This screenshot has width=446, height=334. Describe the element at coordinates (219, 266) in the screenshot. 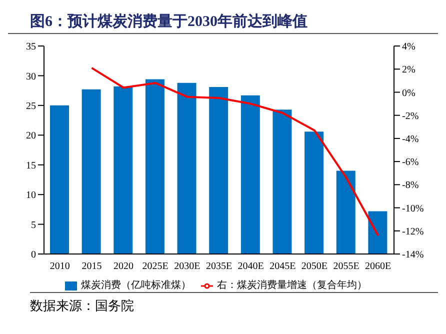

I see `x-tick-label: 2035E` at that location.